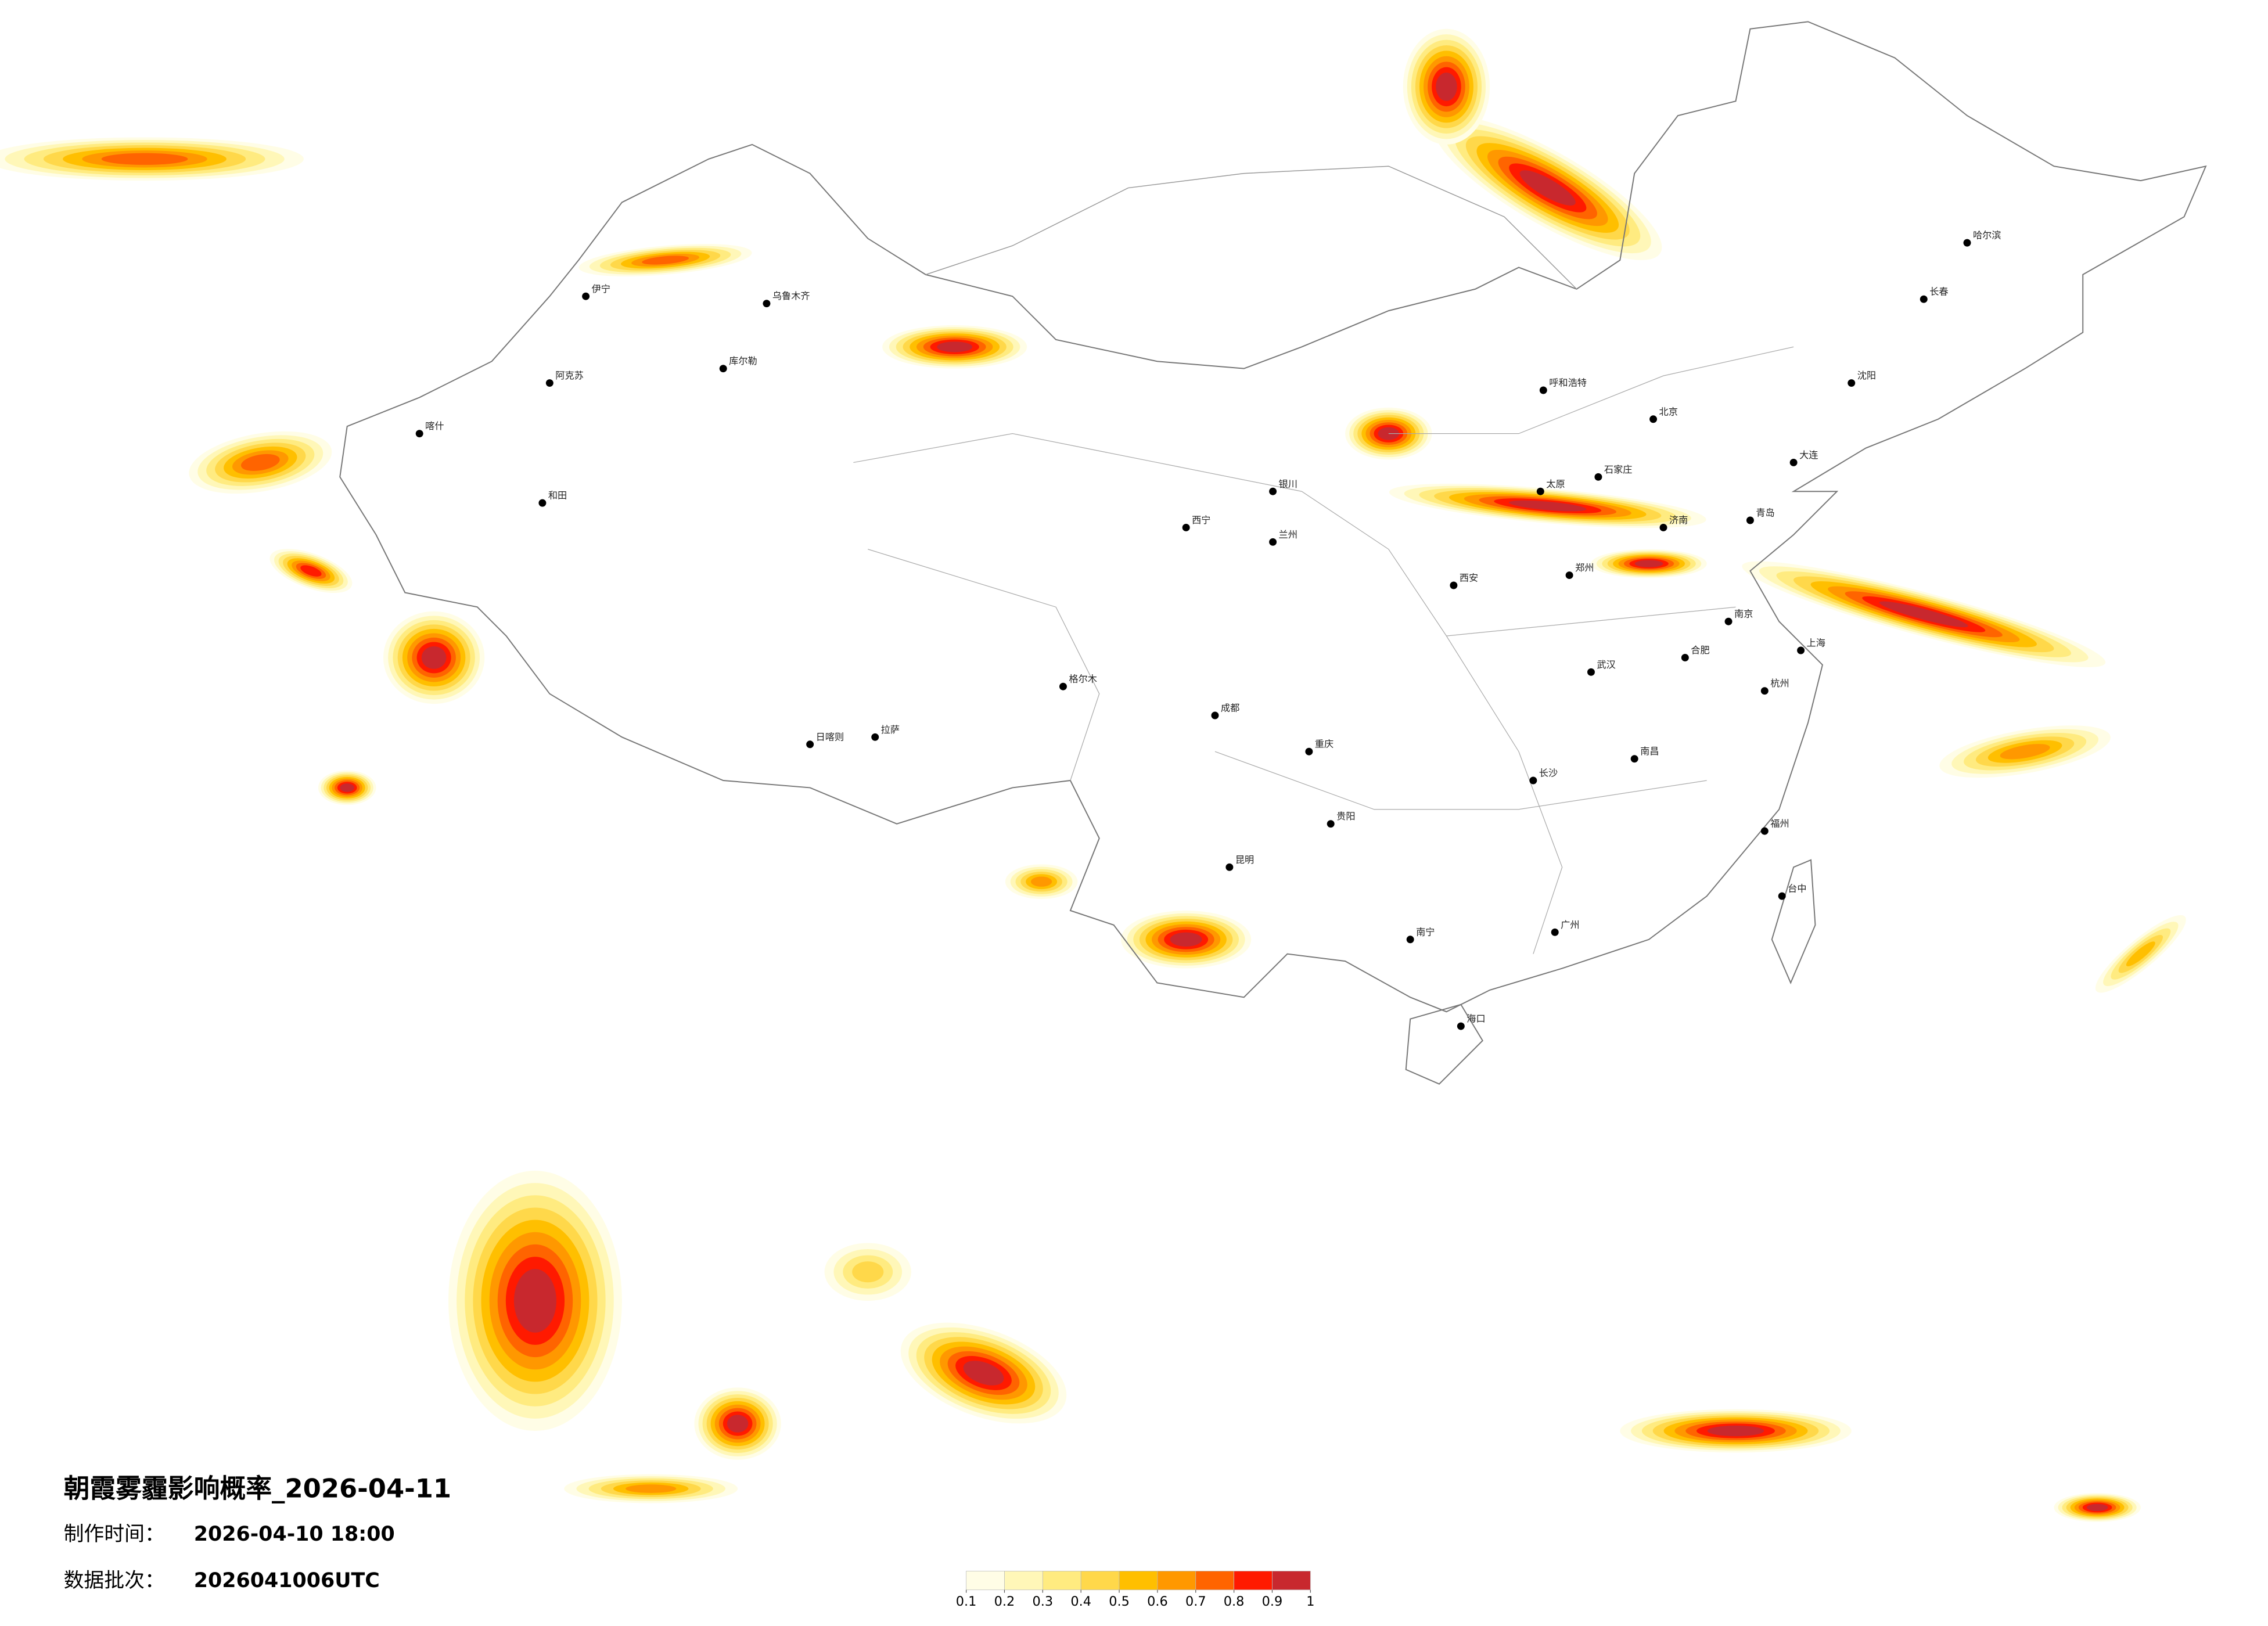  What do you see at coordinates (1793, 922) in the screenshot?
I see `taiwan-outline` at bounding box center [1793, 922].